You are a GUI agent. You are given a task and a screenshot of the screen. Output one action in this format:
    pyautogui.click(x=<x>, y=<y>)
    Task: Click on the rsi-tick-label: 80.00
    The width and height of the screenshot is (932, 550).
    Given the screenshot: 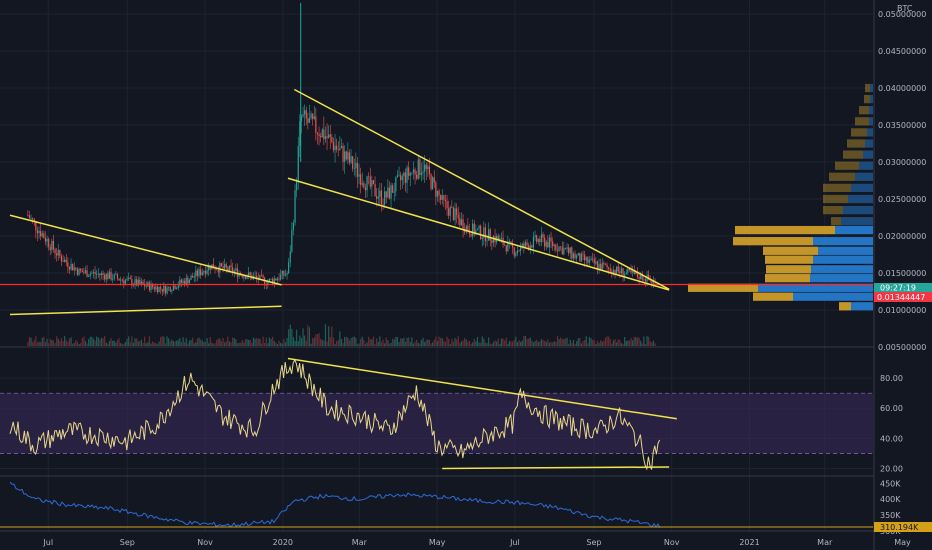 What is the action you would take?
    pyautogui.click(x=891, y=378)
    